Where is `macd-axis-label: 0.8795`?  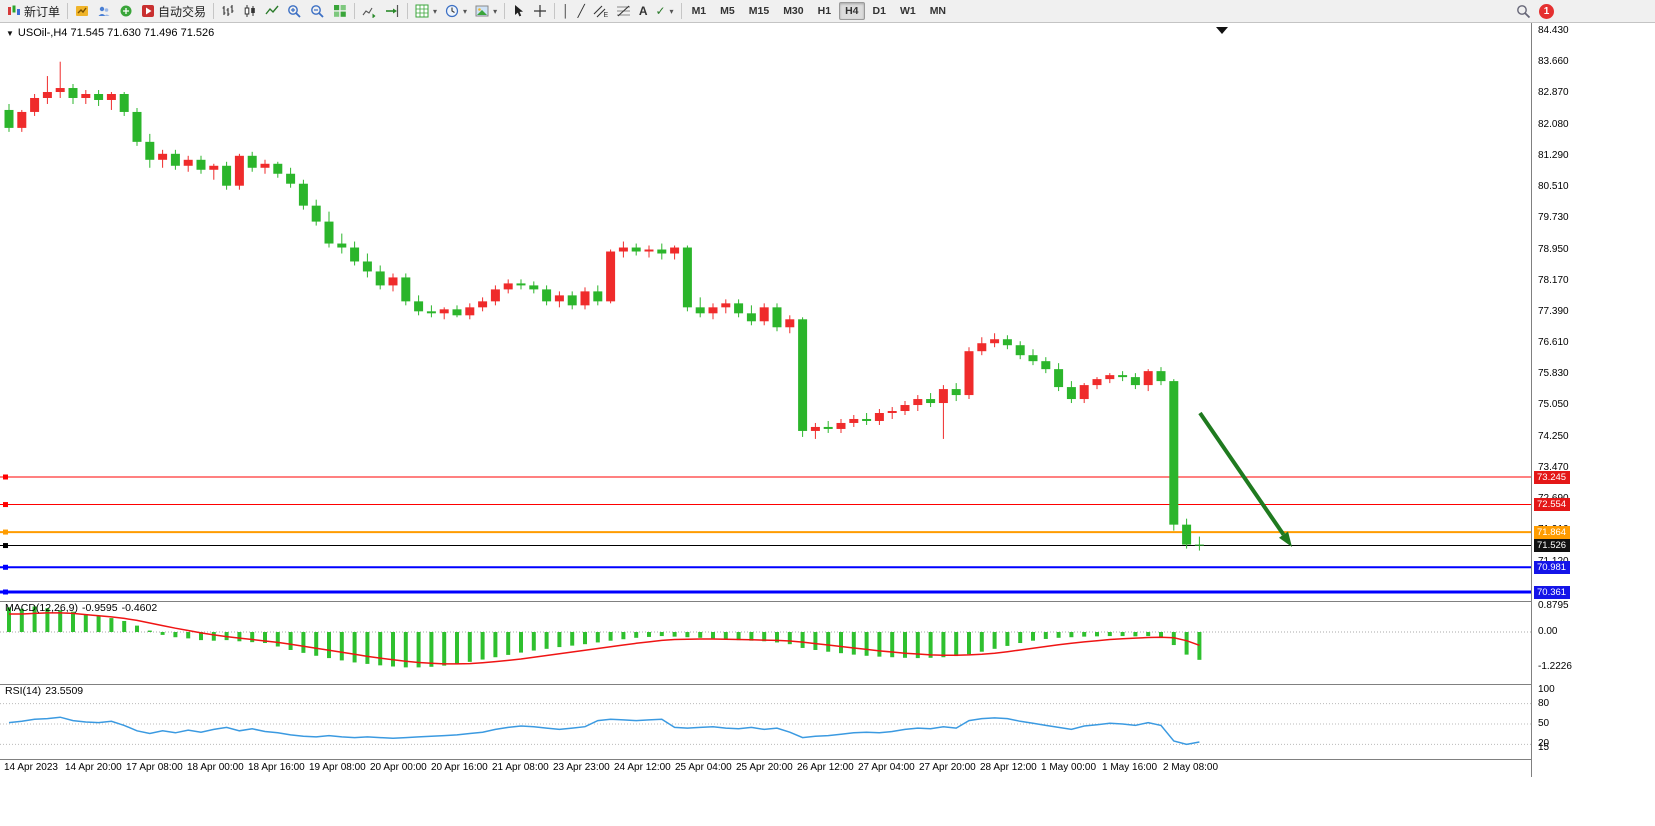 macd-axis-label: 0.8795 is located at coordinates (1553, 606).